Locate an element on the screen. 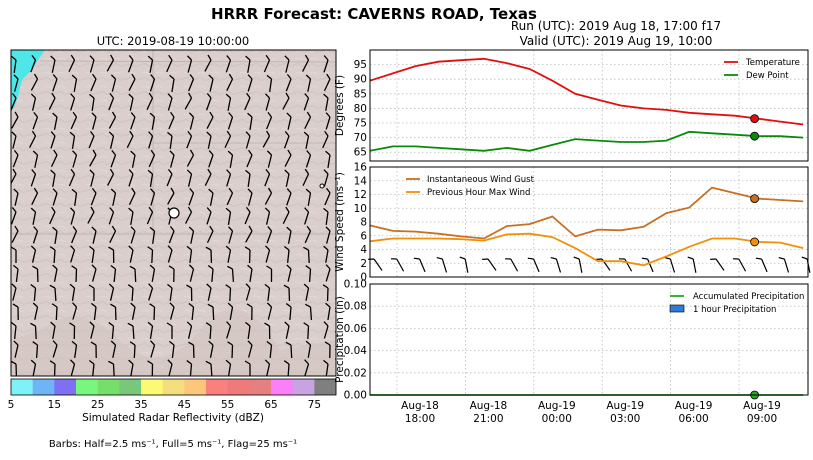 The height and width of the screenshot is (460, 813). x-tick-time: 03:00 is located at coordinates (625, 419).